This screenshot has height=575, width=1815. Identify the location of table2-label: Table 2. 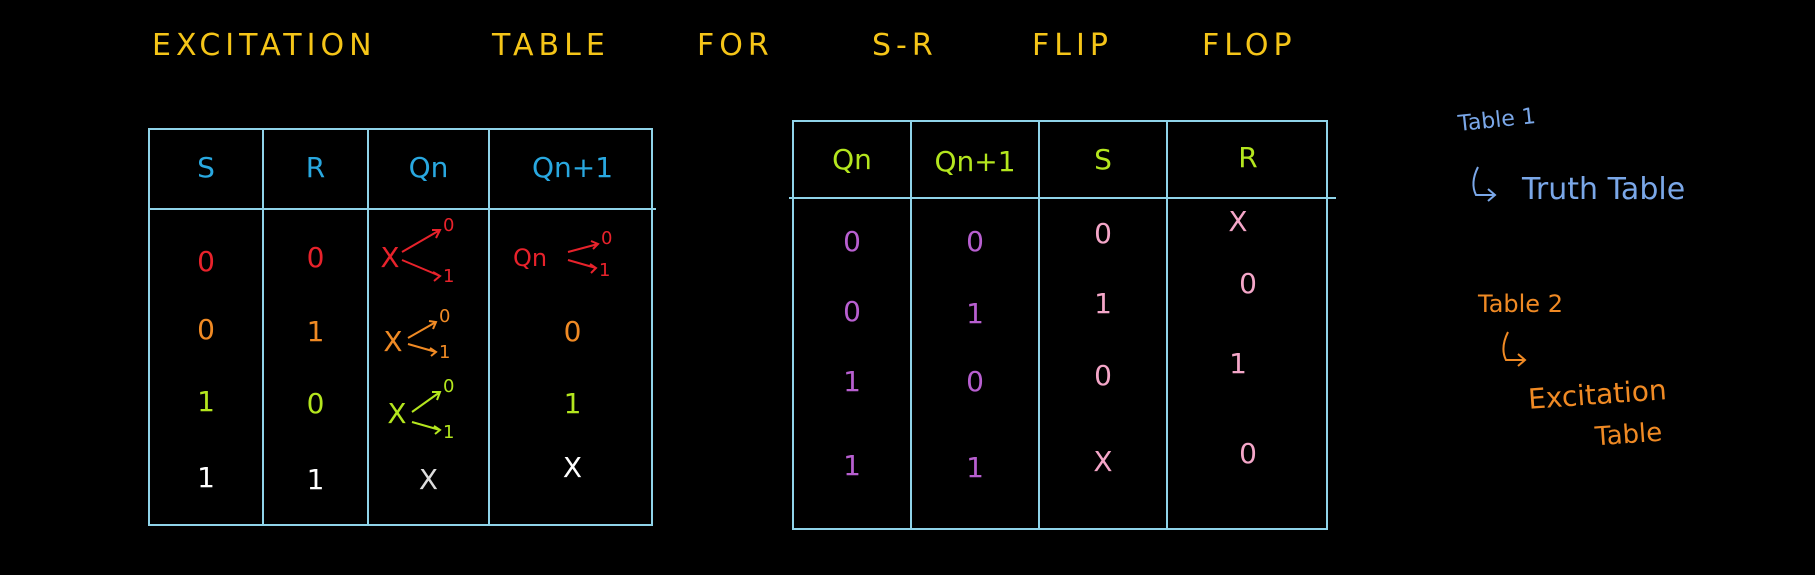
(1520, 304).